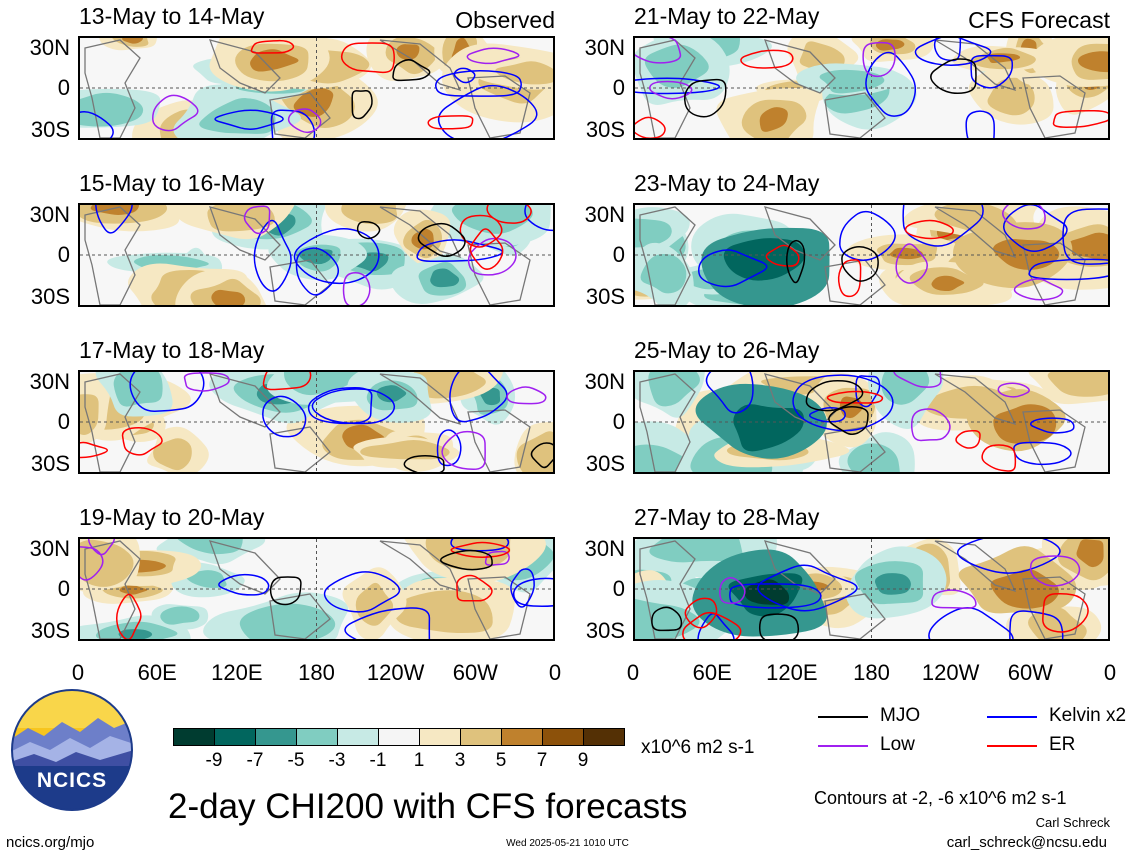  I want to click on url-link: ncics.org/mjo, so click(50, 842).